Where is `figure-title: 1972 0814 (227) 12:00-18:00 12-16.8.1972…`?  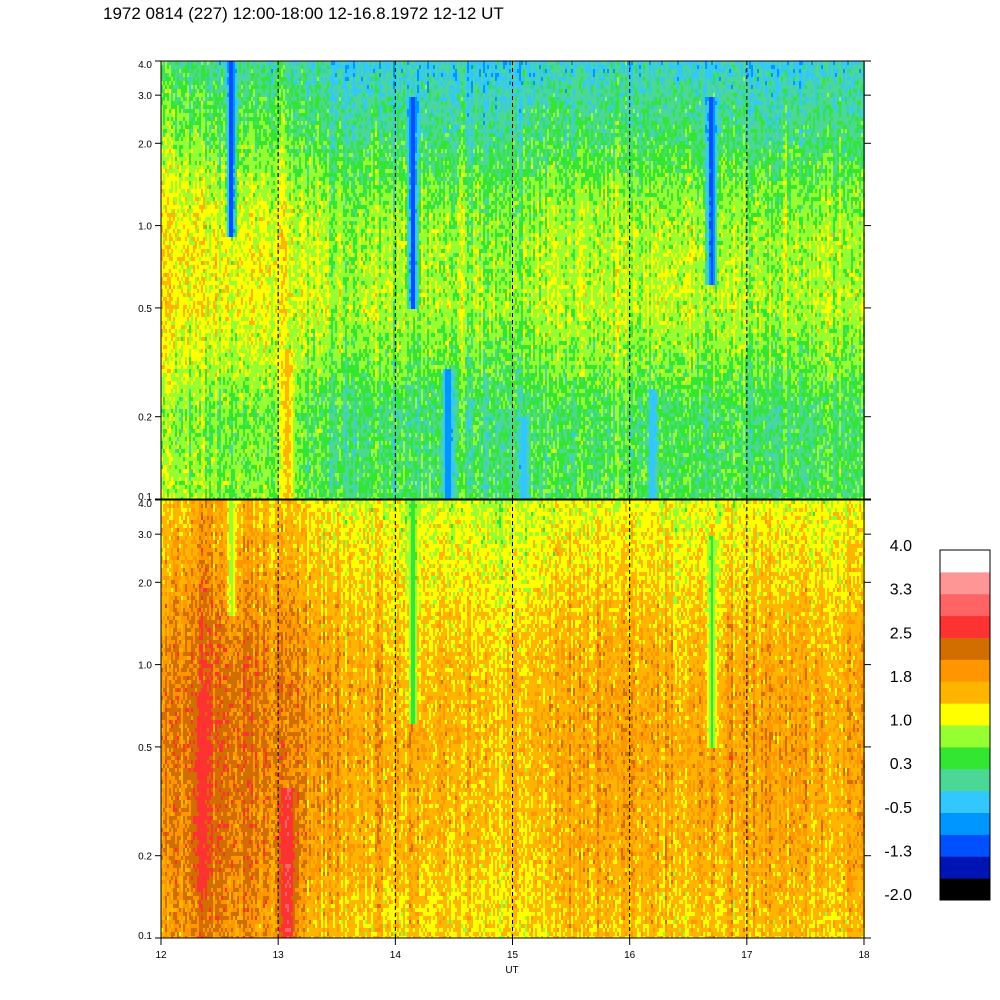 figure-title: 1972 0814 (227) 12:00-18:00 12-16.8.1972… is located at coordinates (303, 13).